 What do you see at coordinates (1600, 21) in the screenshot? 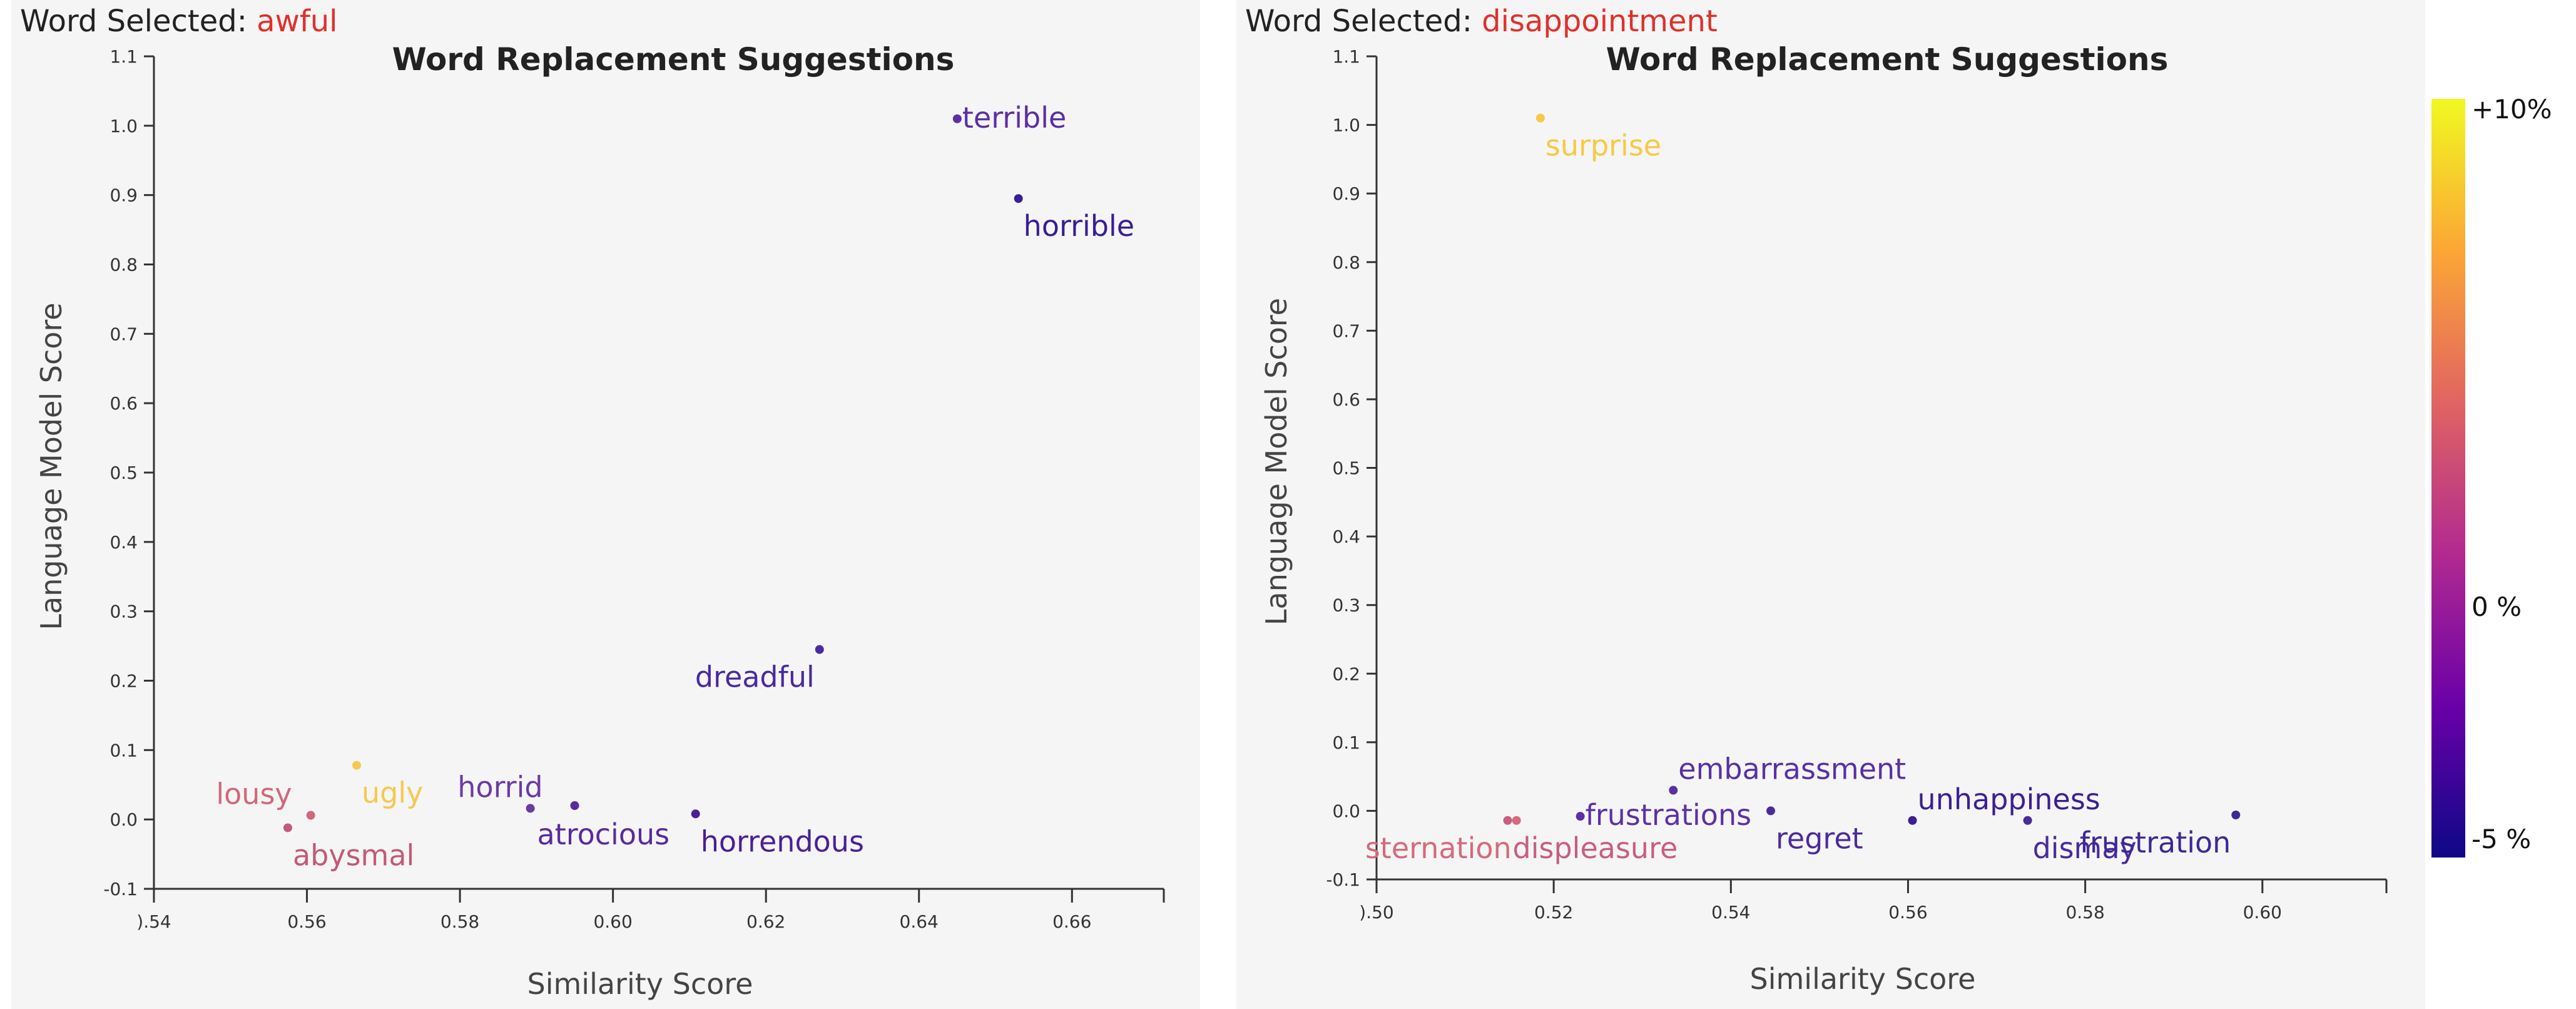
I see `selected-word: disappointment` at bounding box center [1600, 21].